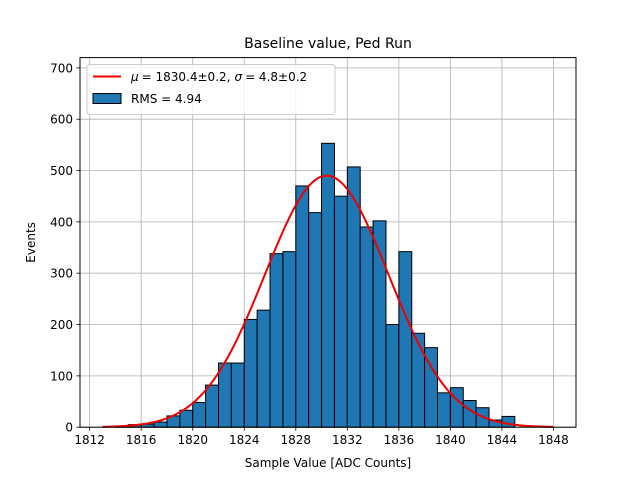  I want to click on x-tick-label: 1836, so click(399, 440).